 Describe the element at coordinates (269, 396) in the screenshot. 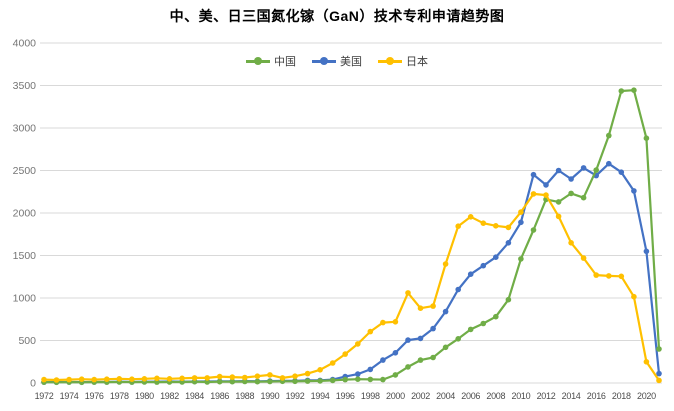

I see `x-tick-label: 1990` at that location.